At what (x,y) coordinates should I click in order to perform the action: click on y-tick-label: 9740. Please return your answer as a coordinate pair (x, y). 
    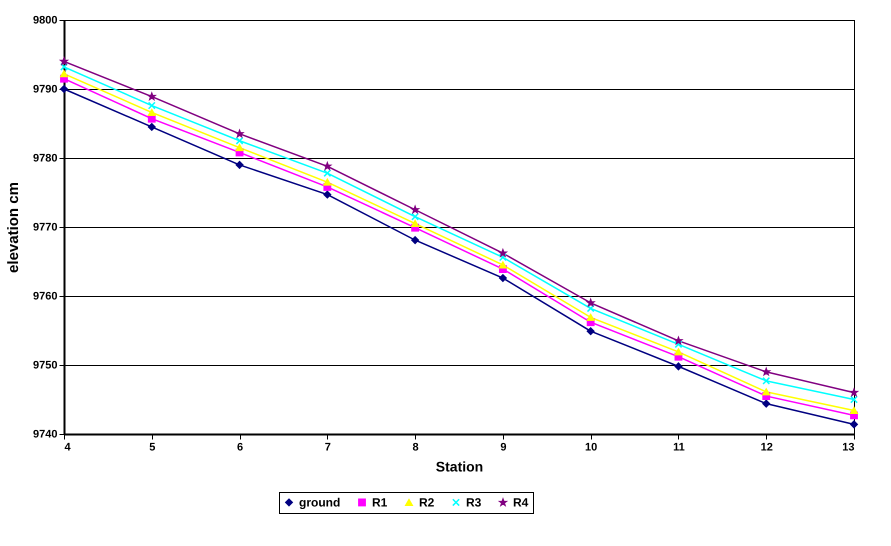
    Looking at the image, I should click on (45, 434).